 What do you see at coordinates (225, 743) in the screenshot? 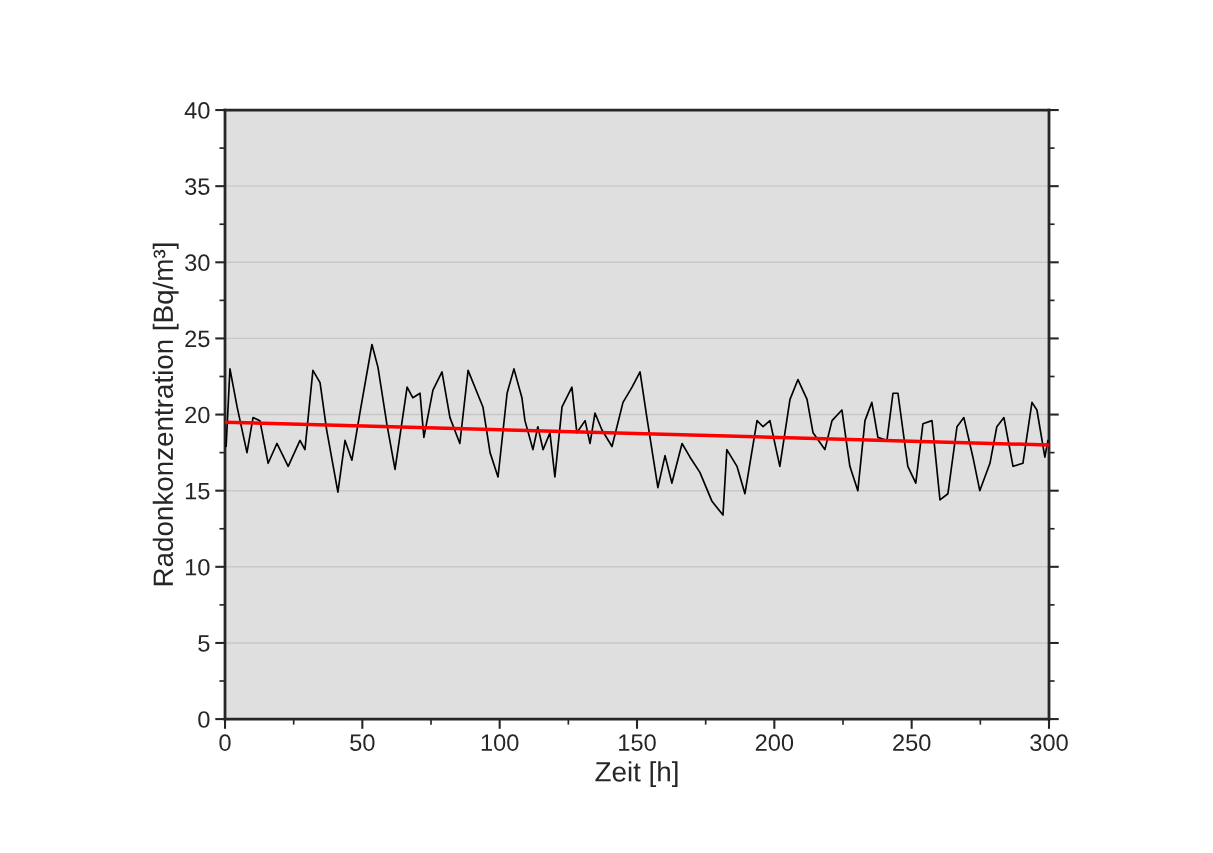
I see `x-tick-label: 0` at bounding box center [225, 743].